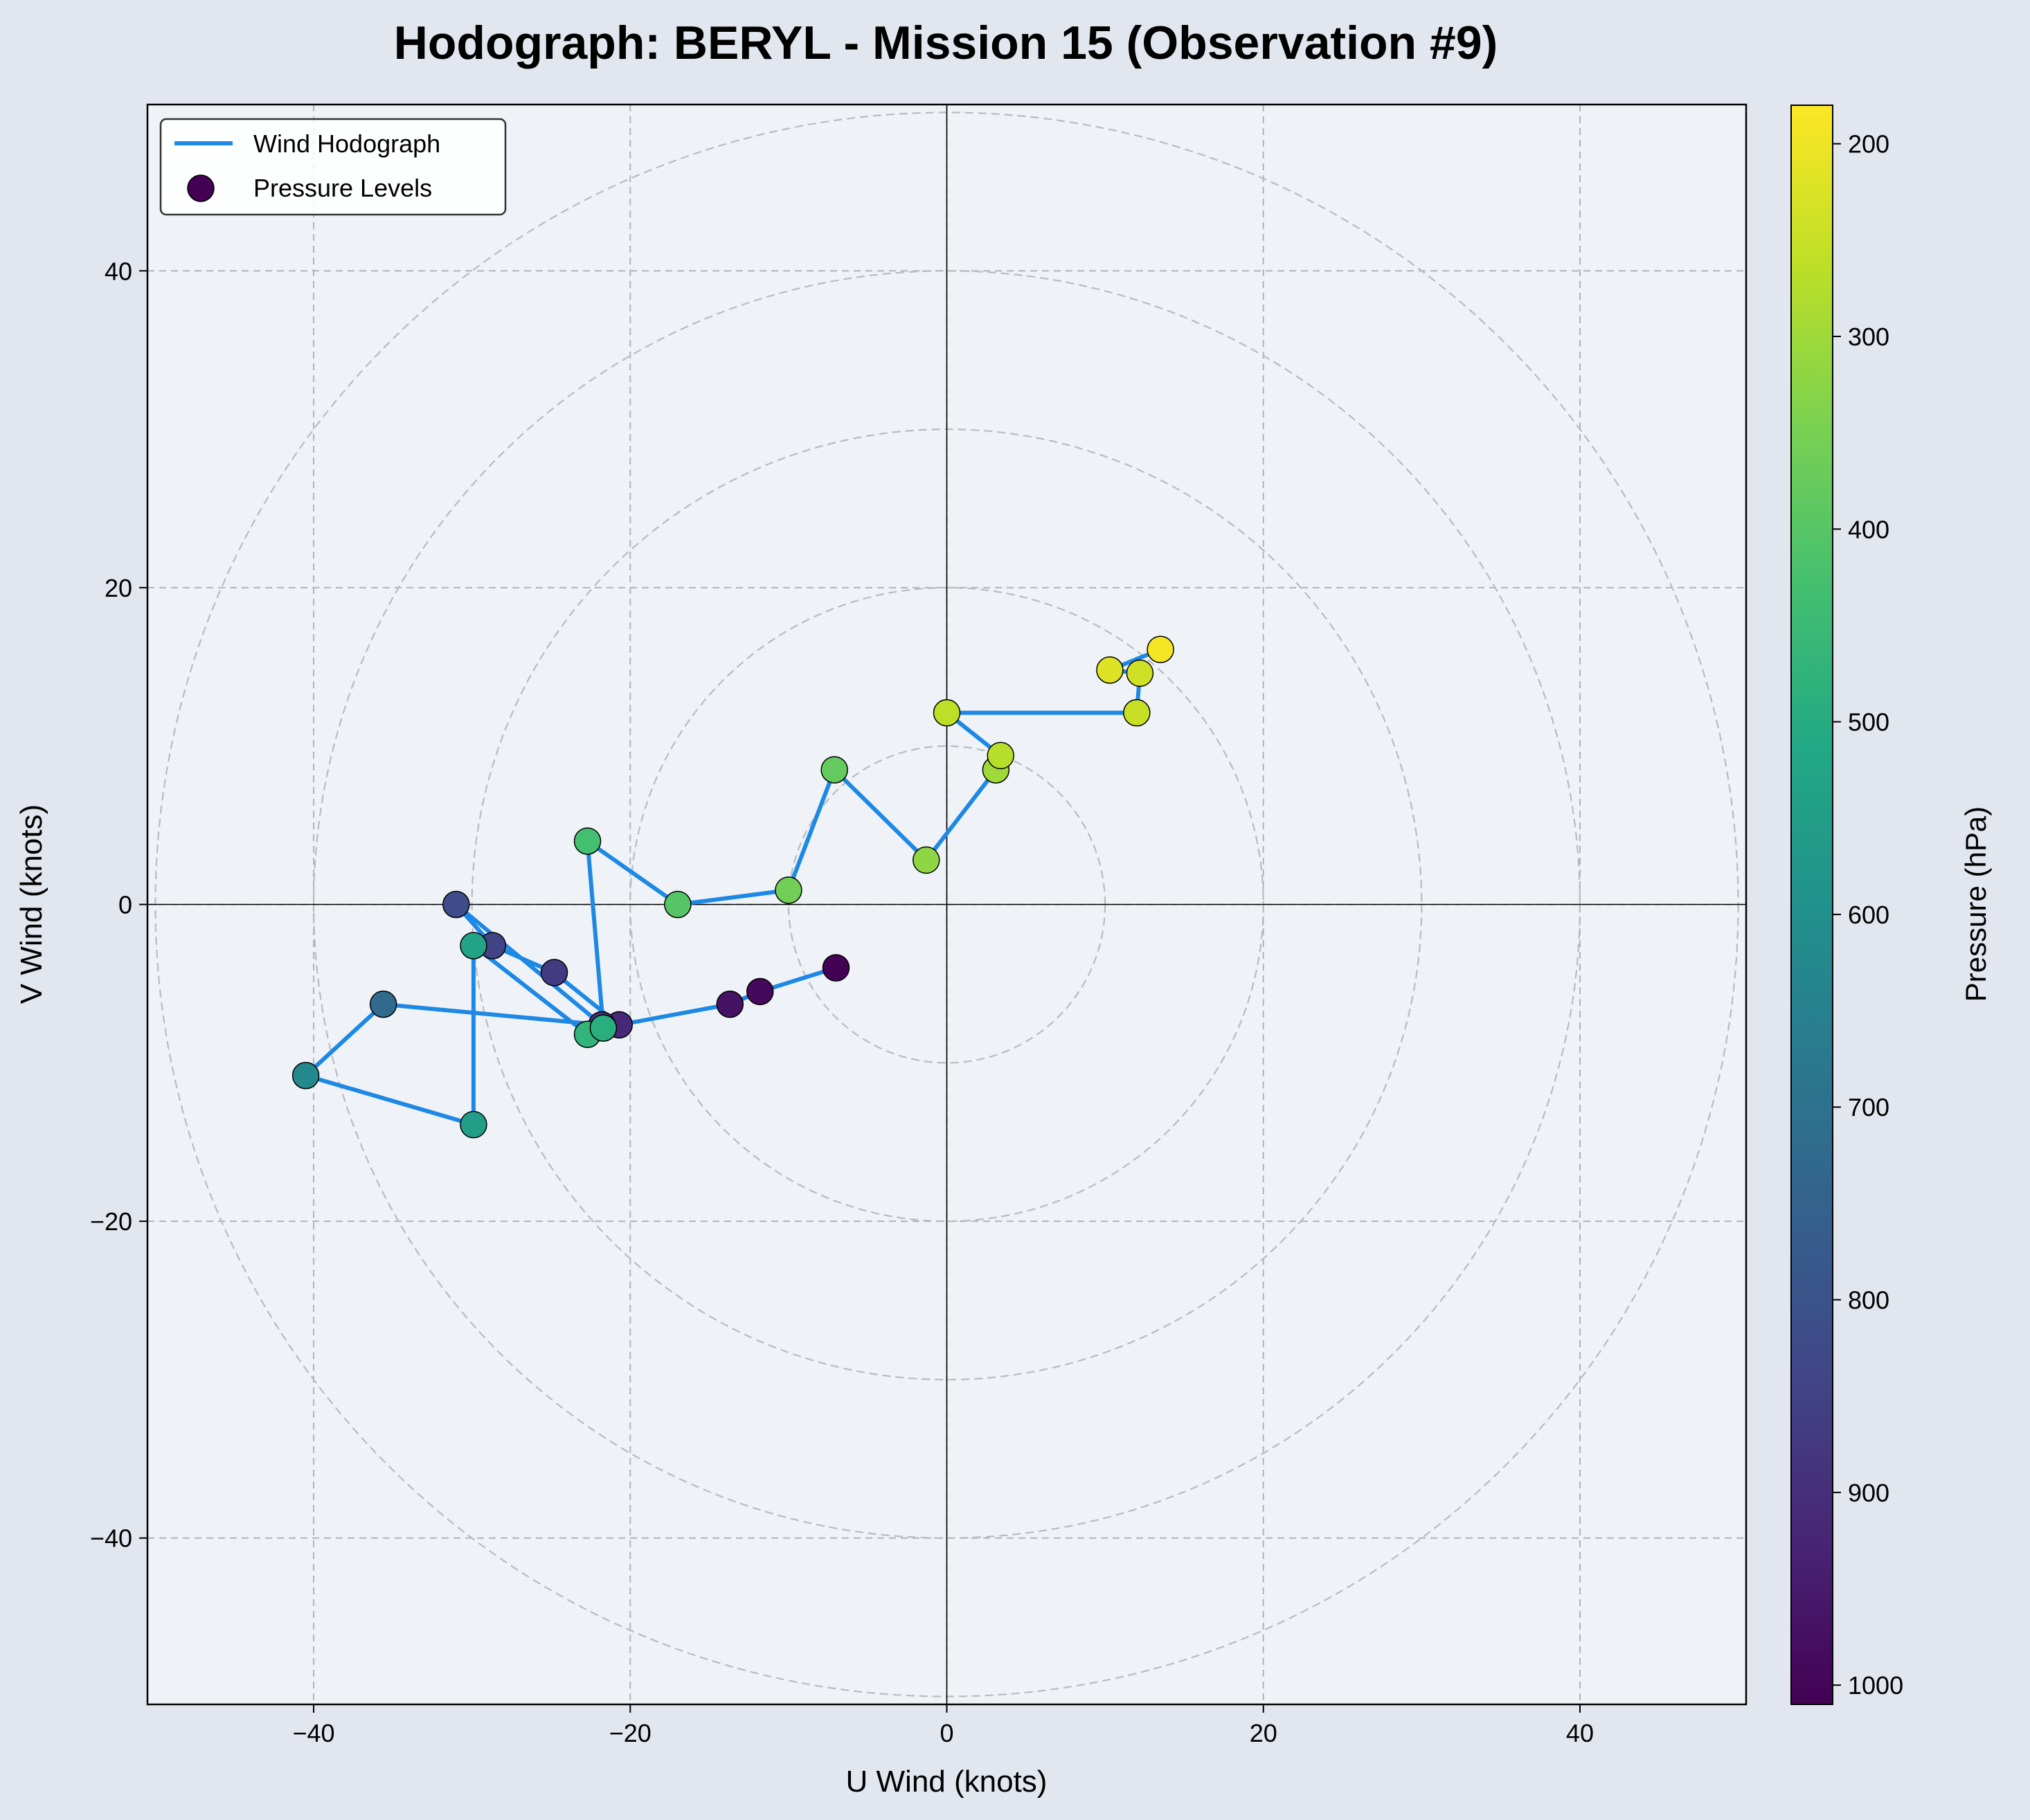 The image size is (2030, 1820). Describe the element at coordinates (1975, 904) in the screenshot. I see `colorbar-label: Pressure (hPa)` at that location.